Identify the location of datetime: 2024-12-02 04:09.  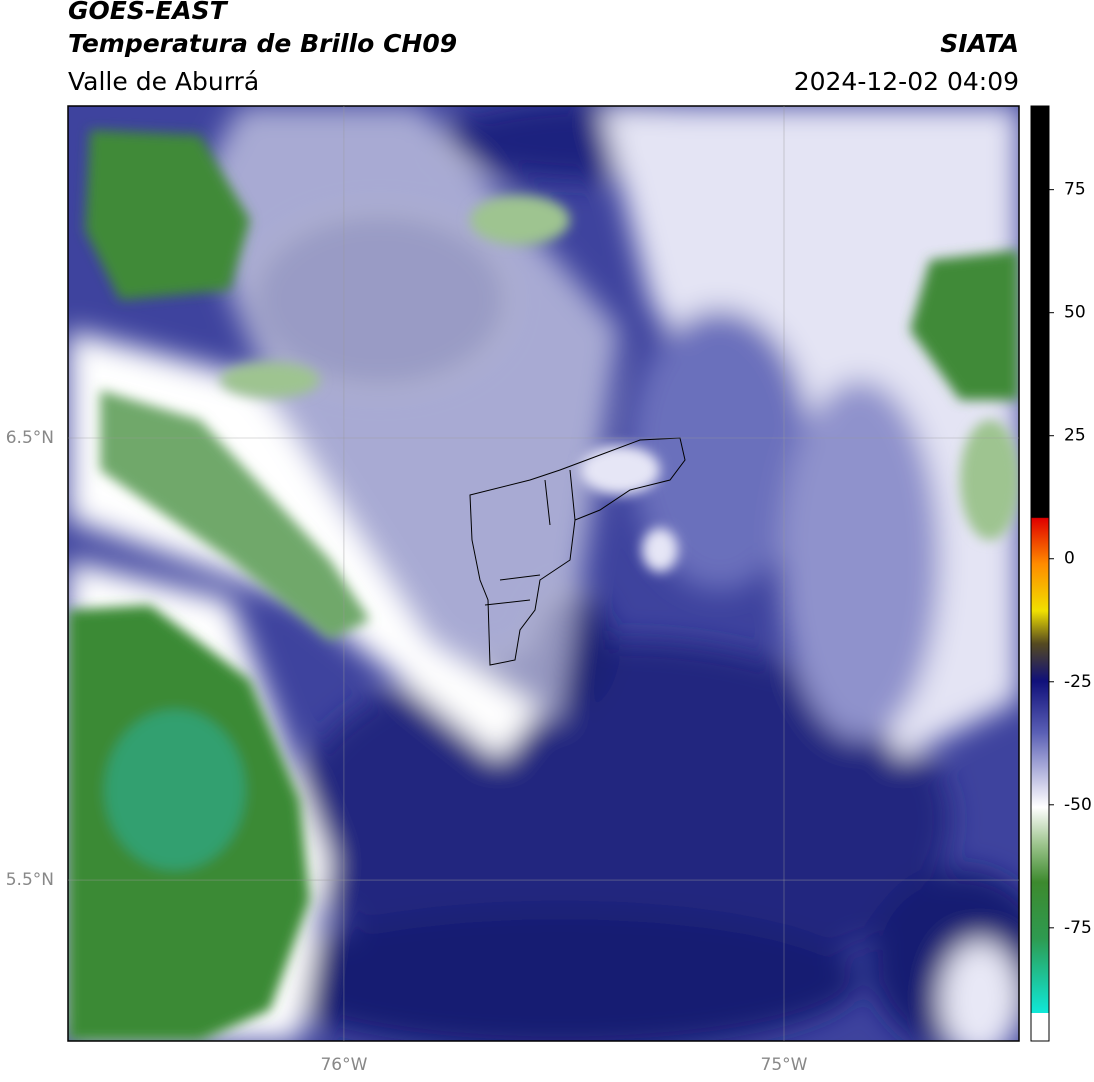
(906, 81).